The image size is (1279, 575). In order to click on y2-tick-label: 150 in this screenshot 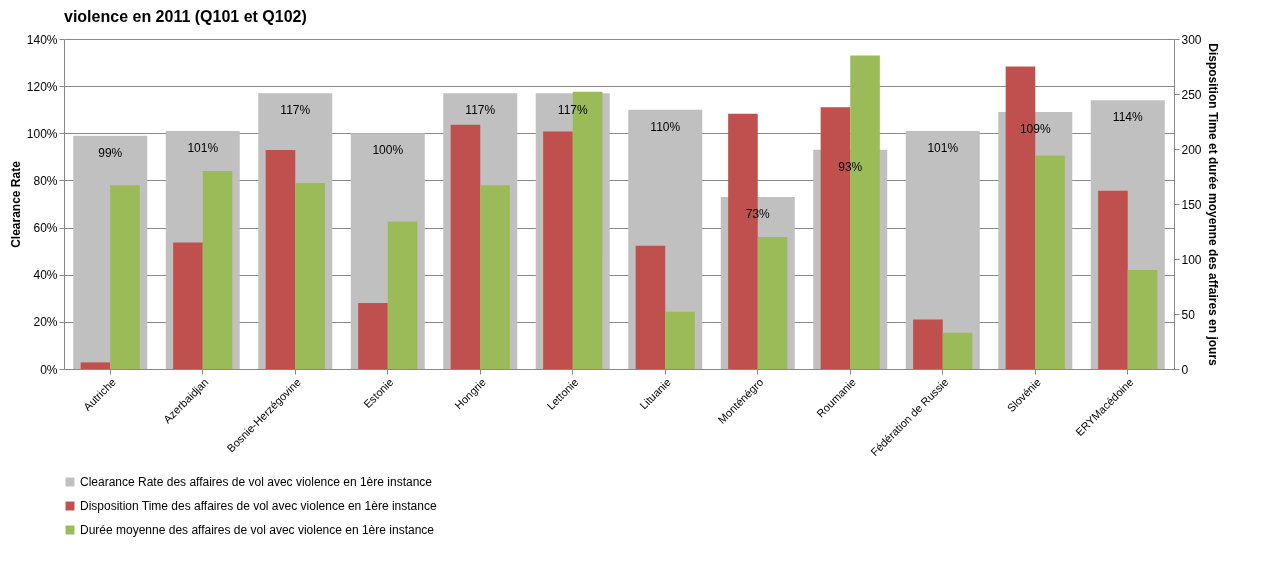, I will do `click(1191, 204)`.